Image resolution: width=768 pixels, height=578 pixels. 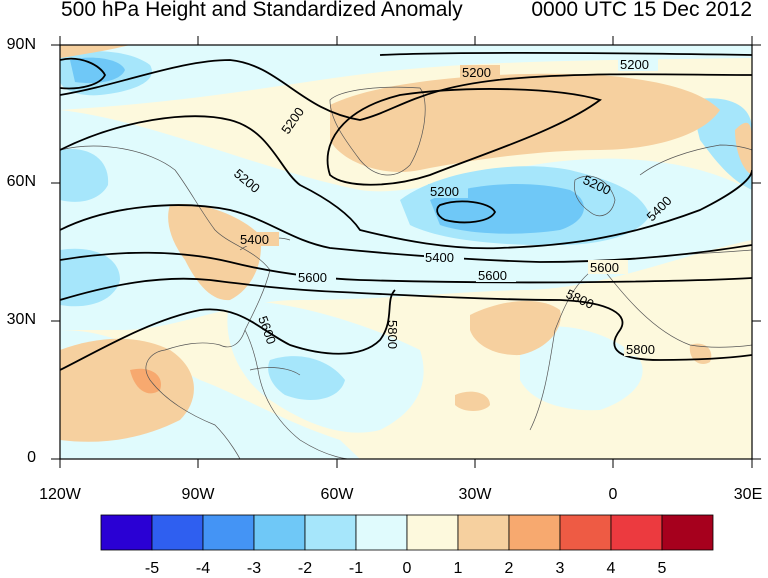 I want to click on map-title: 500 hPa Height and Standardized Anomaly, so click(x=262, y=10).